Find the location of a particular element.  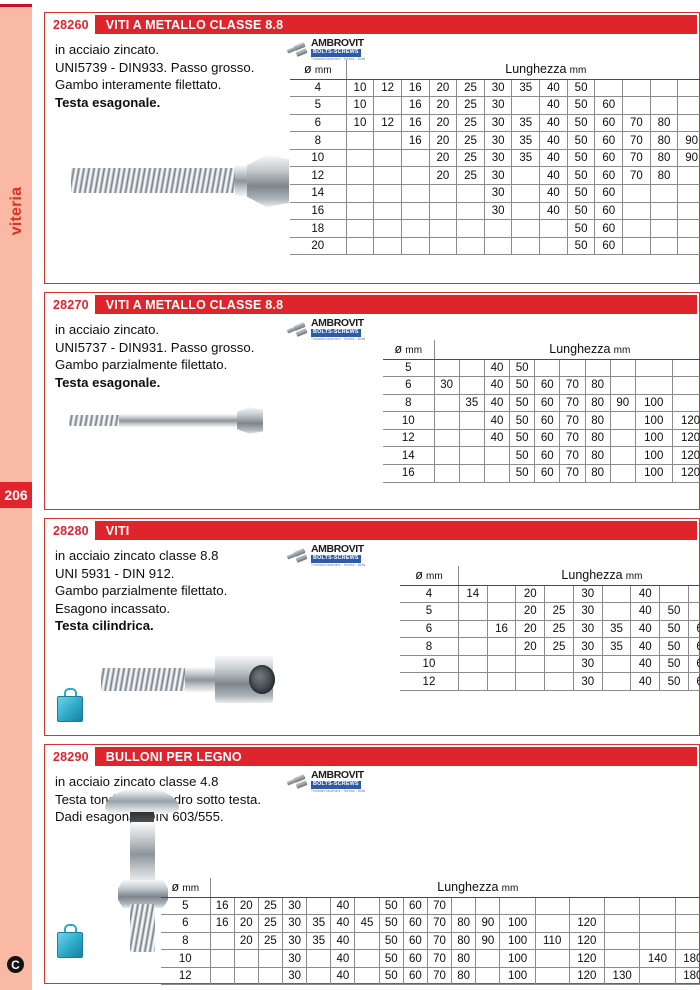

length-cell: 30 is located at coordinates (588, 594).